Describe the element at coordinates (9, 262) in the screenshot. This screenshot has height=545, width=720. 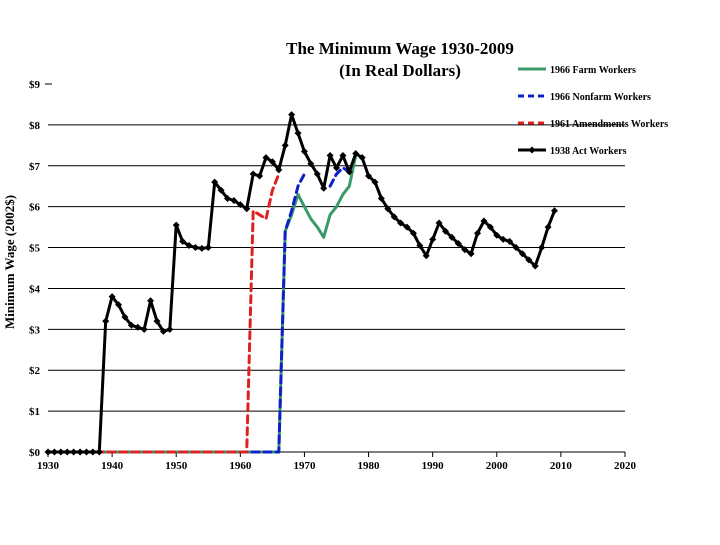
I see `y-axis-label: Minimum Wage (2002$)` at that location.